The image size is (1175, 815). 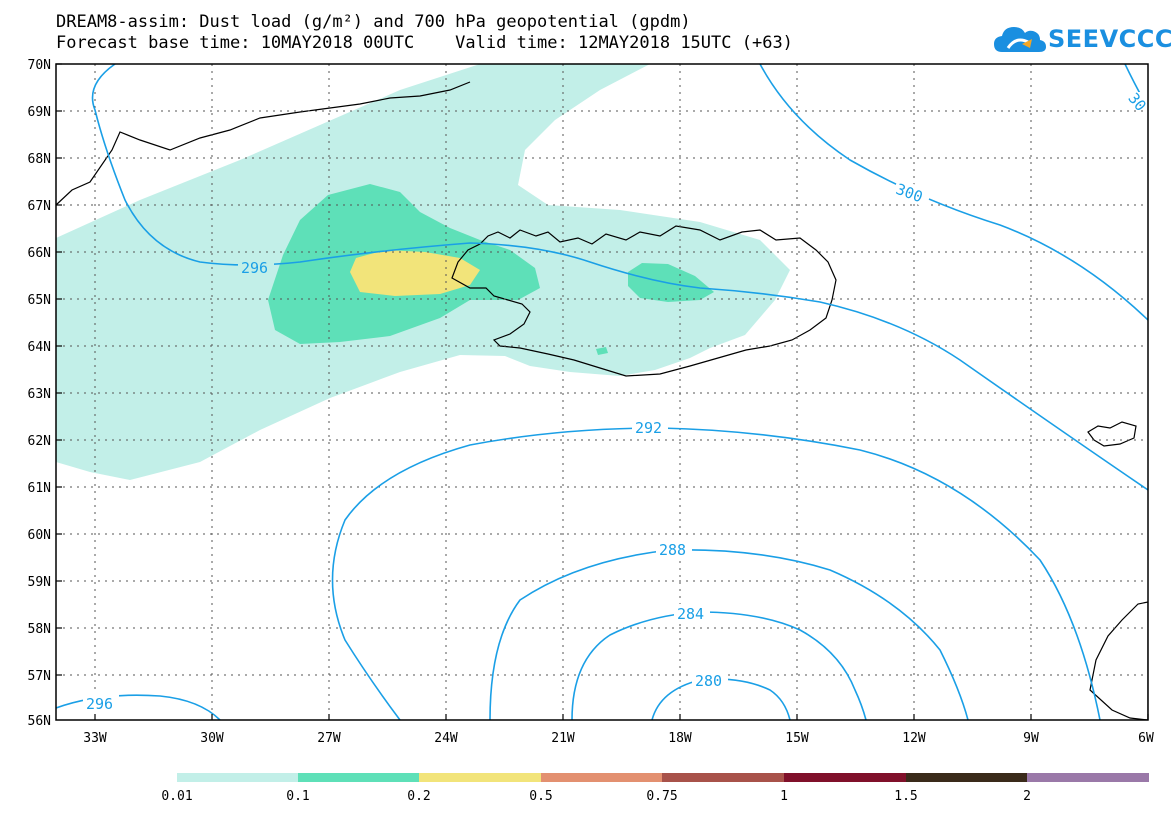 What do you see at coordinates (39, 582) in the screenshot?
I see `lat-label: 59N` at bounding box center [39, 582].